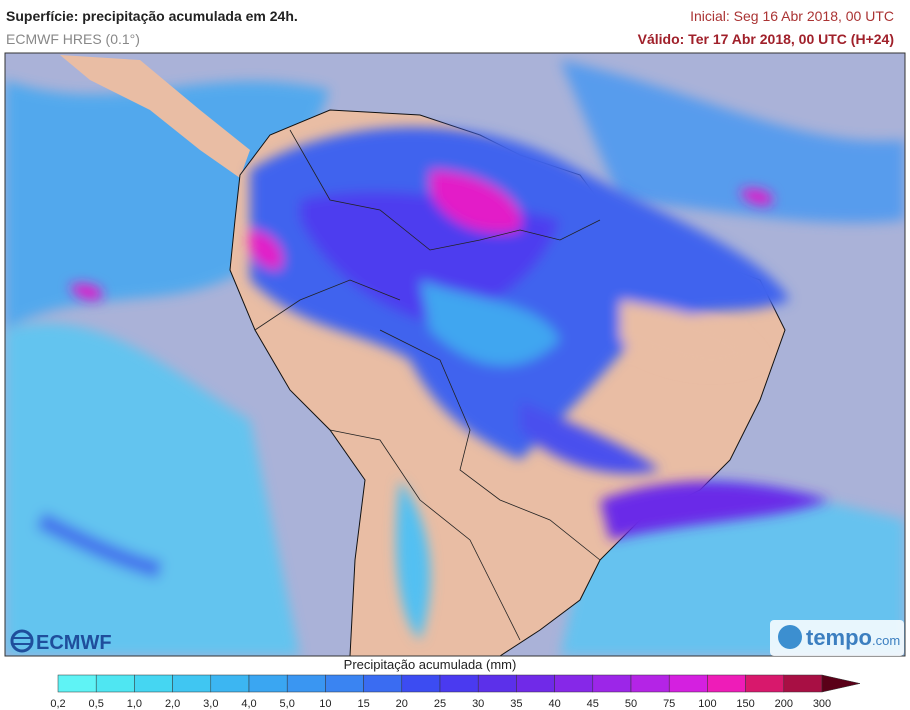 The width and height of the screenshot is (910, 710). I want to click on colorbar-label: 300, so click(822, 704).